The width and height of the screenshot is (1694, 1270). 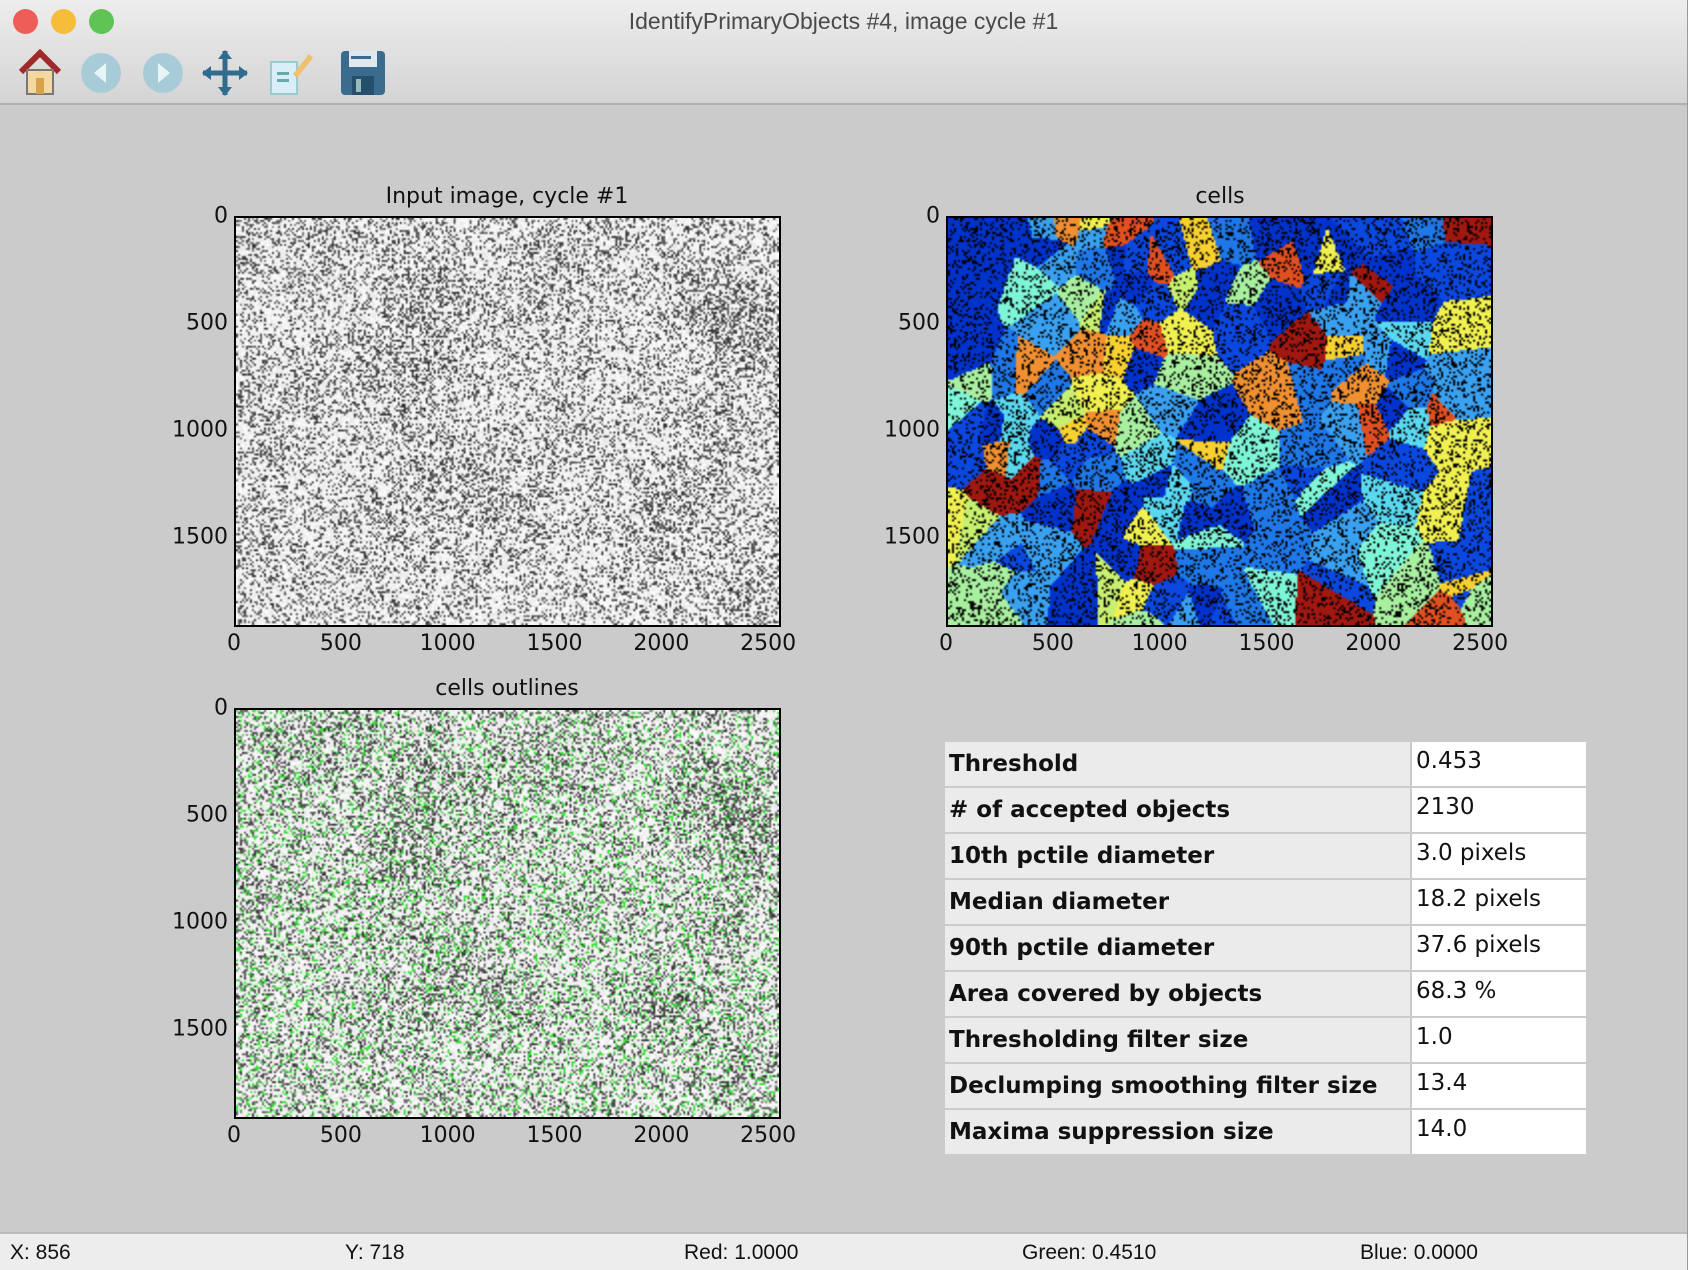 What do you see at coordinates (101, 21) in the screenshot?
I see `zoom-button` at bounding box center [101, 21].